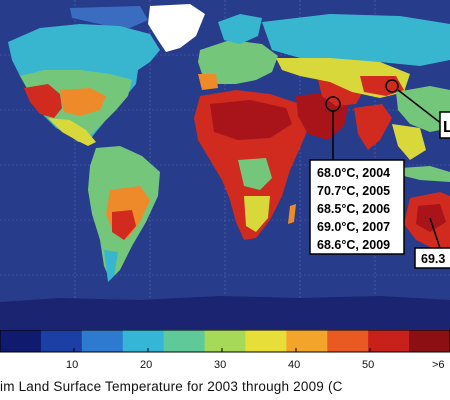 The width and height of the screenshot is (450, 400). What do you see at coordinates (208, 82) in the screenshot?
I see `iberia` at bounding box center [208, 82].